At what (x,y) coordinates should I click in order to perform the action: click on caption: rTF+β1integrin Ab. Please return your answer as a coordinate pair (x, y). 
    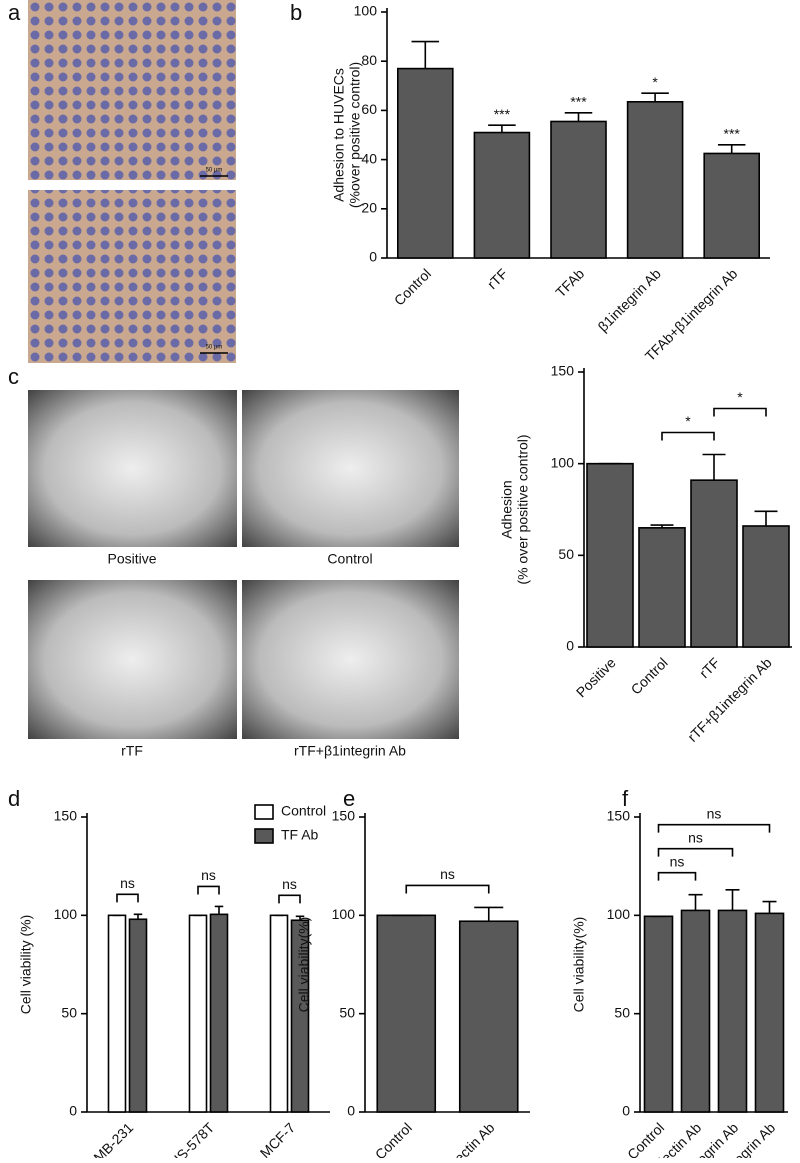
    Looking at the image, I should click on (350, 751).